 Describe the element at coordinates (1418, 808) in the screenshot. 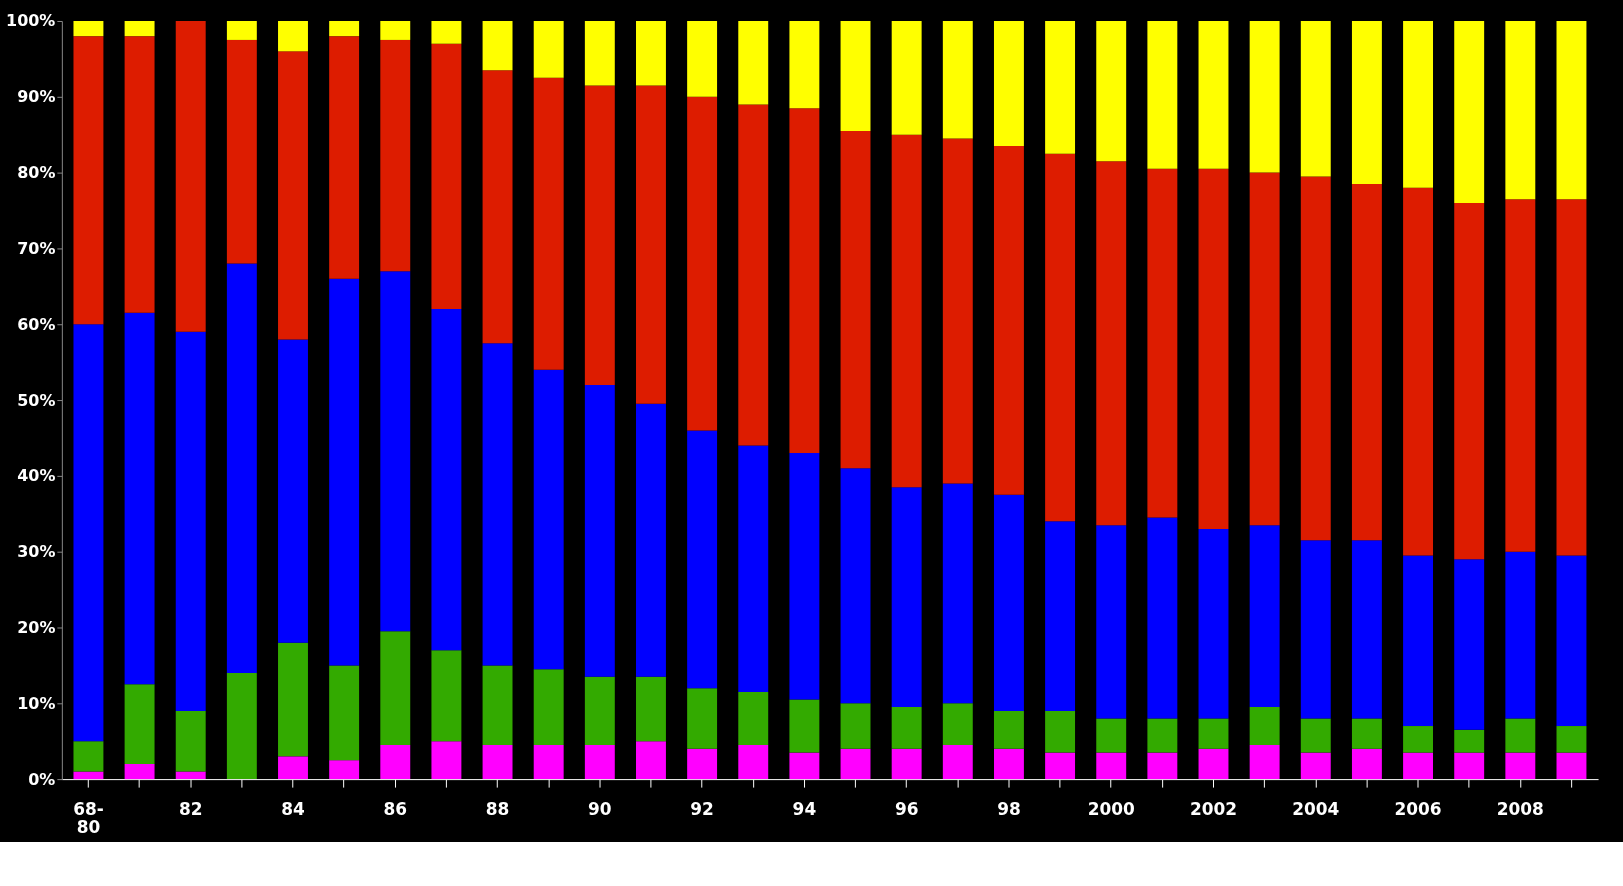

I see `x-tick-label: 2006` at that location.